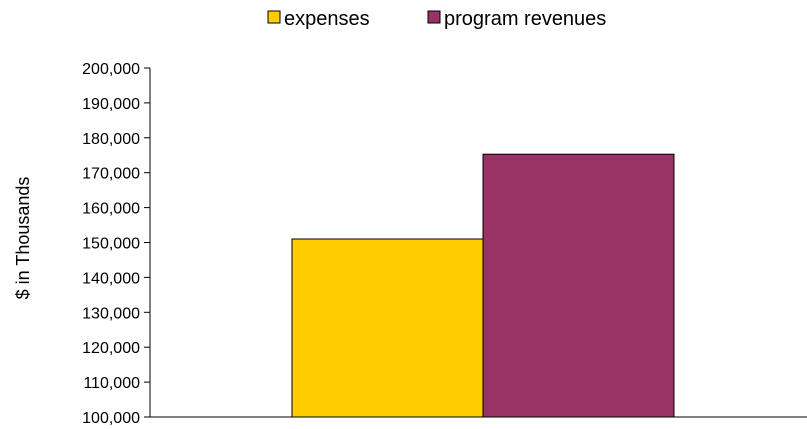 The width and height of the screenshot is (807, 429). Describe the element at coordinates (111, 313) in the screenshot. I see `y-tick-label: 130,000` at that location.